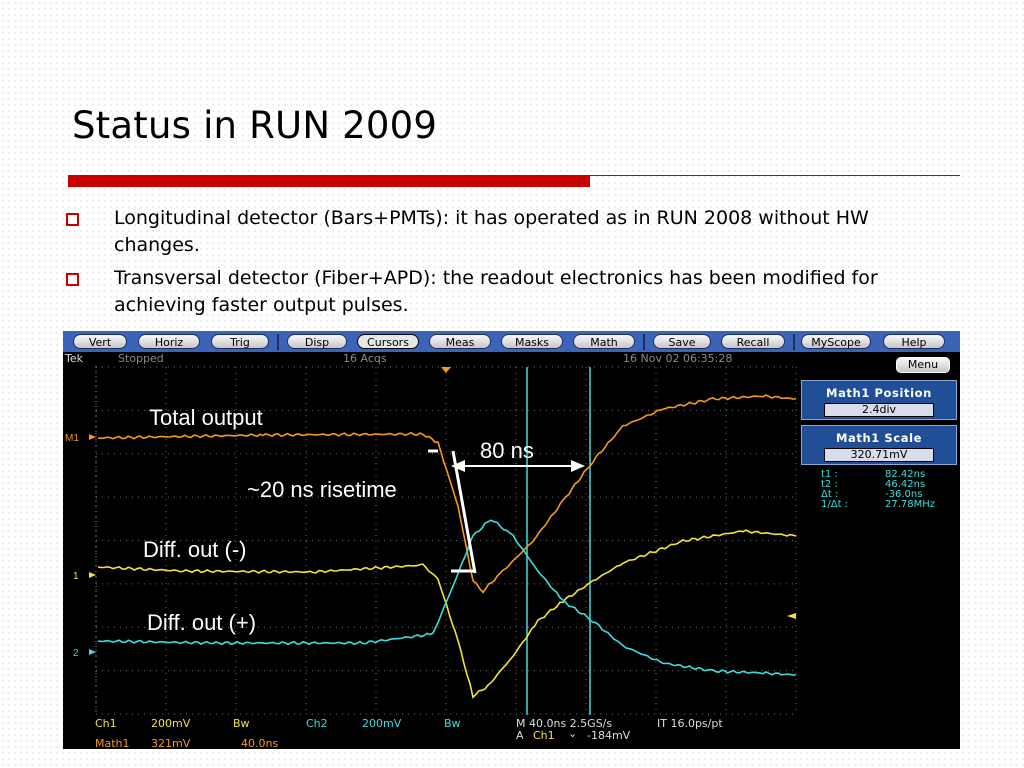  Describe the element at coordinates (329, 181) in the screenshot. I see `title-underline-thick` at that location.